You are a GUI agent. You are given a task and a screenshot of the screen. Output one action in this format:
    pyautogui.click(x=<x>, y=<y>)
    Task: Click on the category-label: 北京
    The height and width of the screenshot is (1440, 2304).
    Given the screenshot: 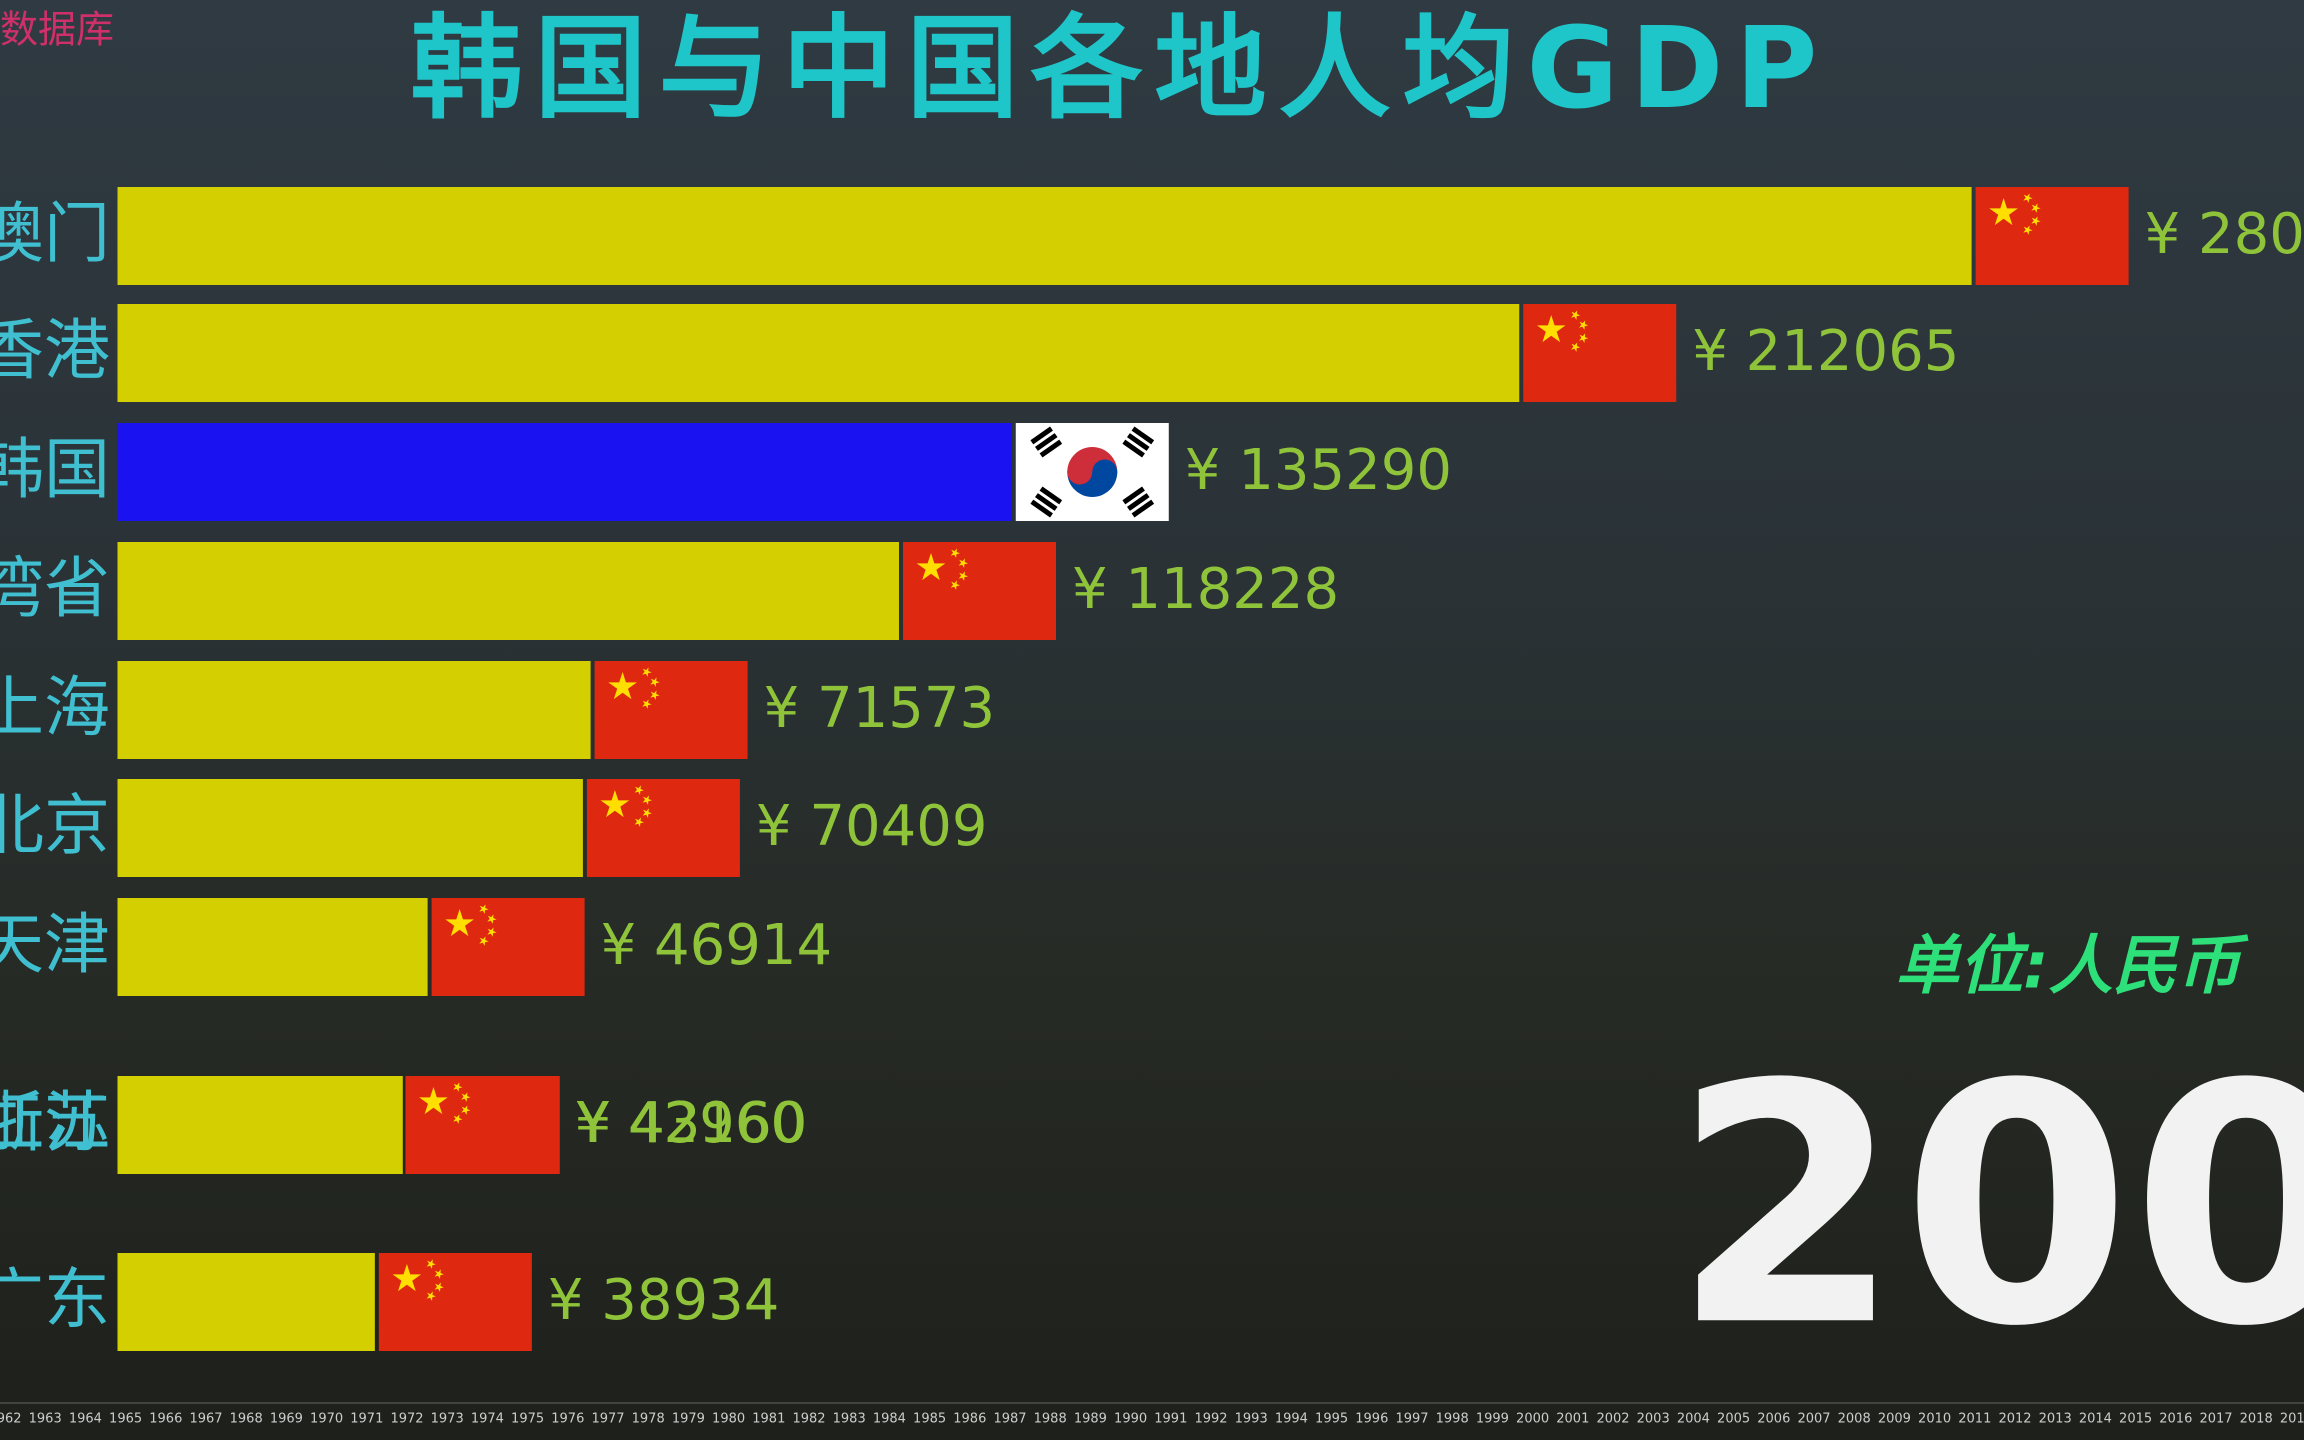 What is the action you would take?
    pyautogui.click(x=55, y=825)
    